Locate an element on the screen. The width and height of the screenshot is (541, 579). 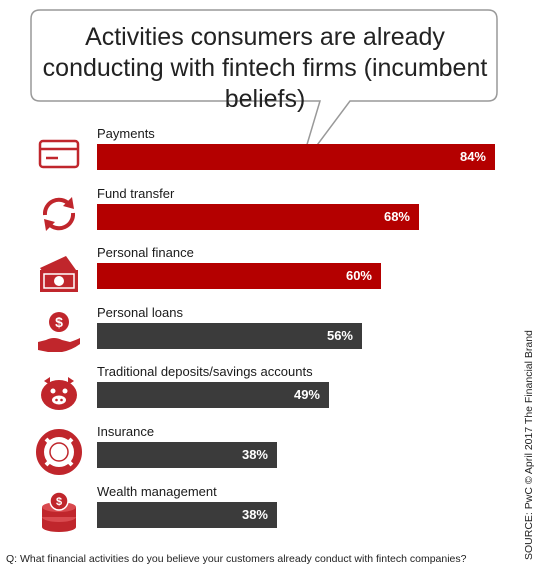
piggy-bank-icon is located at coordinates (59, 392).